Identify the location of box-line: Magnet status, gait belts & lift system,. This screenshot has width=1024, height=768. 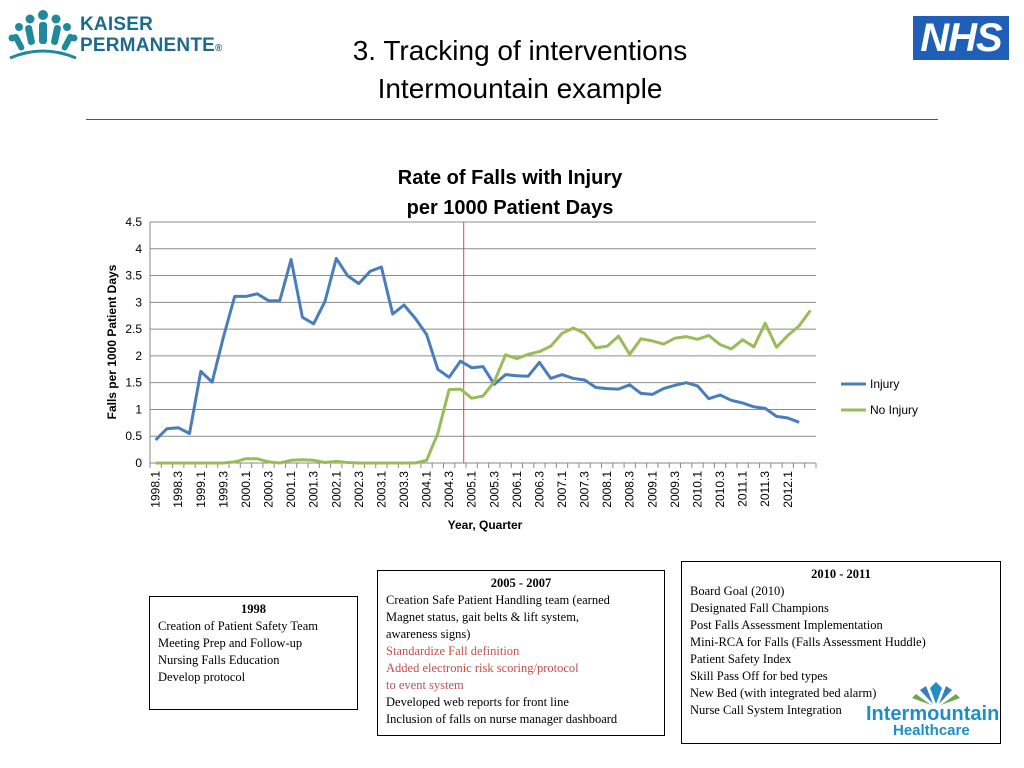
(483, 617).